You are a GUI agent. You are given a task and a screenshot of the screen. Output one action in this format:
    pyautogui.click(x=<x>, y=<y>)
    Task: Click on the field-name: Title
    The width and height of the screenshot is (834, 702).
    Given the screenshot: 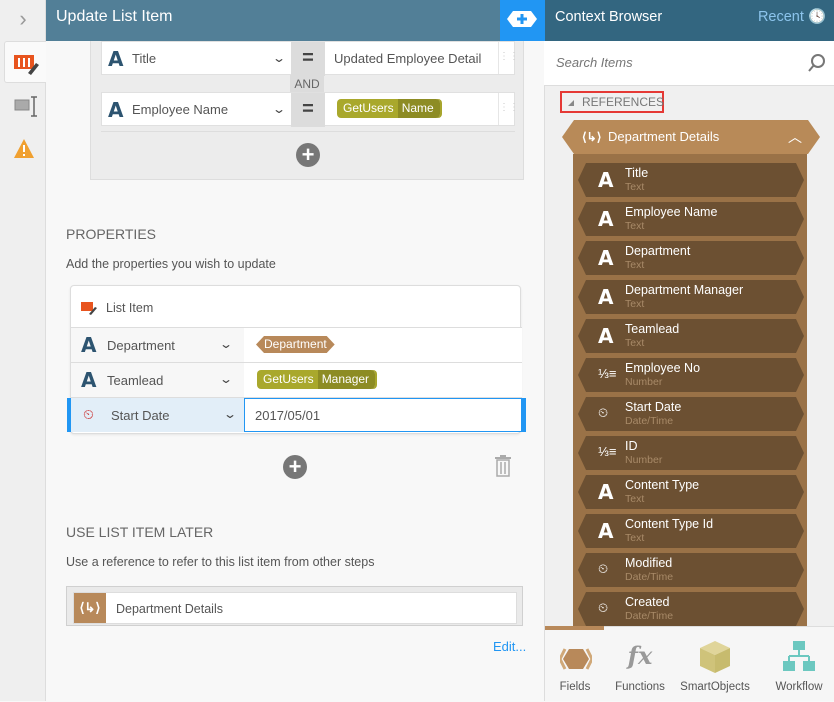 What is the action you would take?
    pyautogui.click(x=637, y=173)
    